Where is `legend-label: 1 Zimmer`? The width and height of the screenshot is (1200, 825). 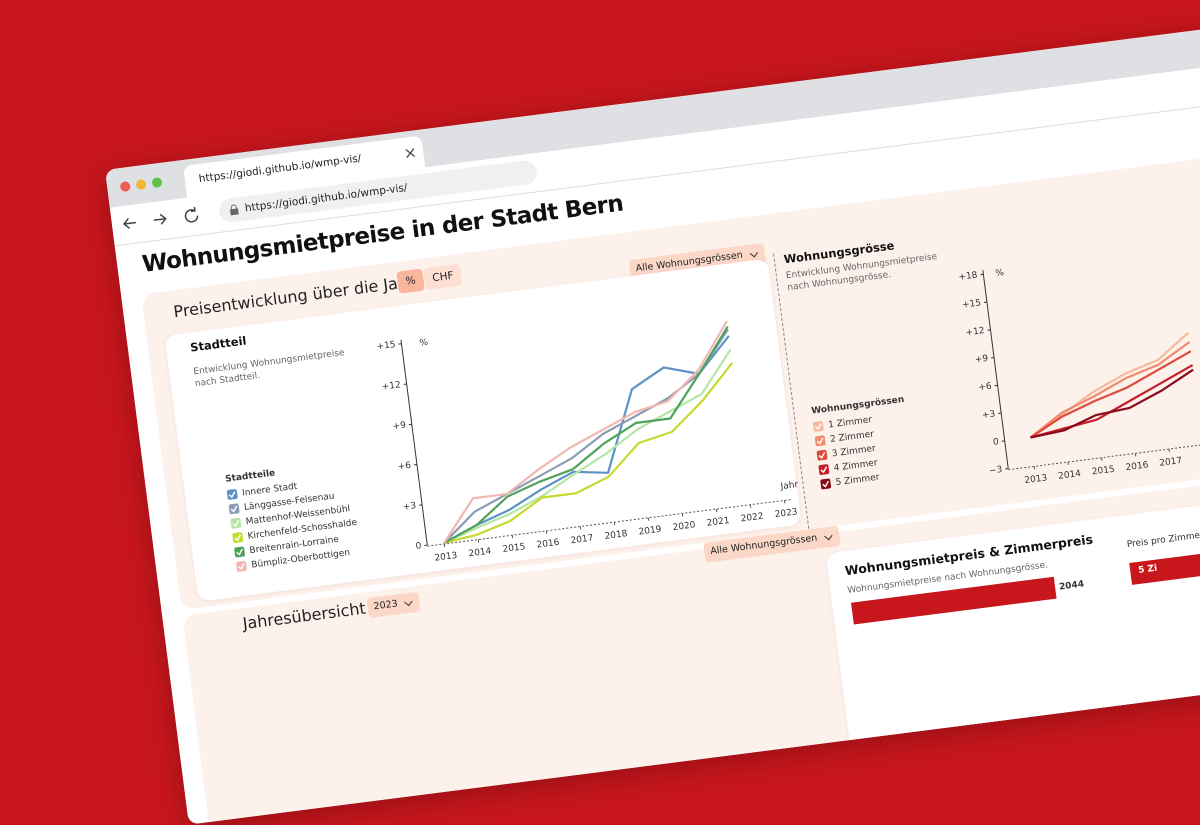 legend-label: 1 Zimmer is located at coordinates (850, 423).